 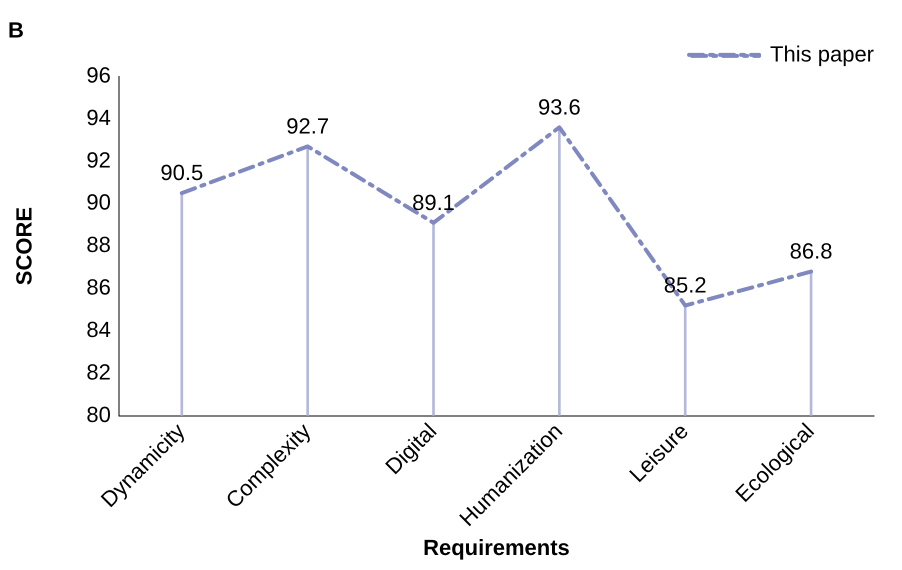 What do you see at coordinates (98, 371) in the screenshot?
I see `y-tick-label: 82` at bounding box center [98, 371].